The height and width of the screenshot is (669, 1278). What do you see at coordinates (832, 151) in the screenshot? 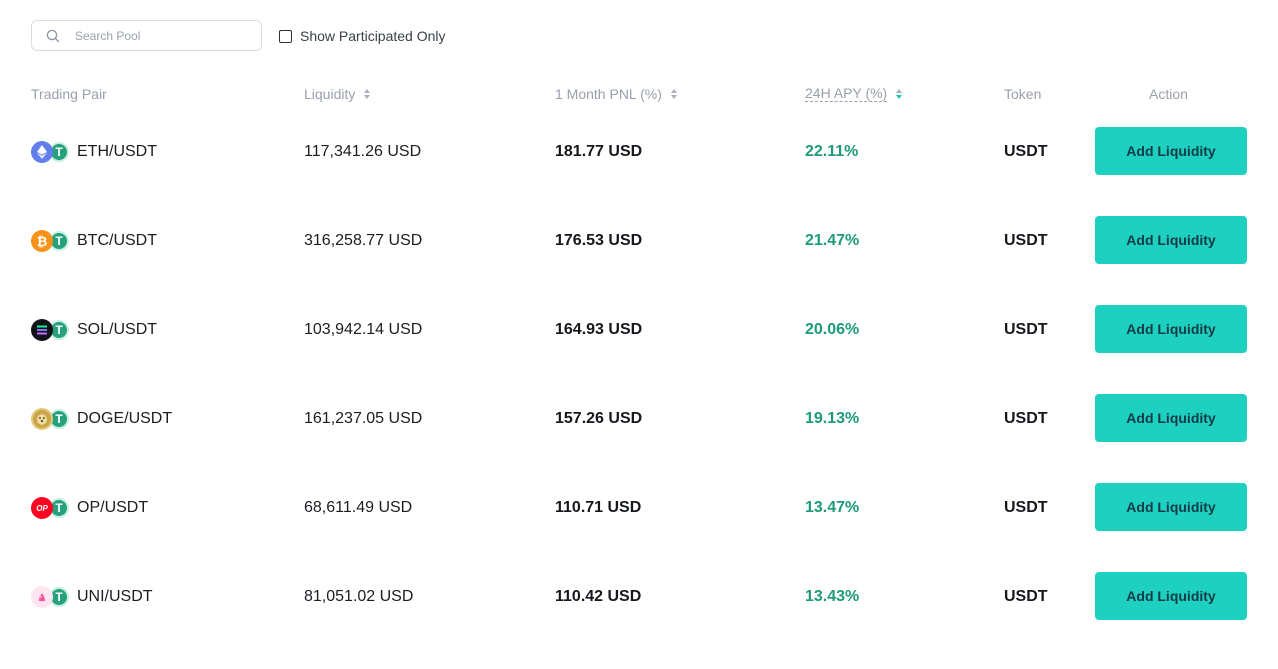
I see `apy-value: 22.11%` at bounding box center [832, 151].